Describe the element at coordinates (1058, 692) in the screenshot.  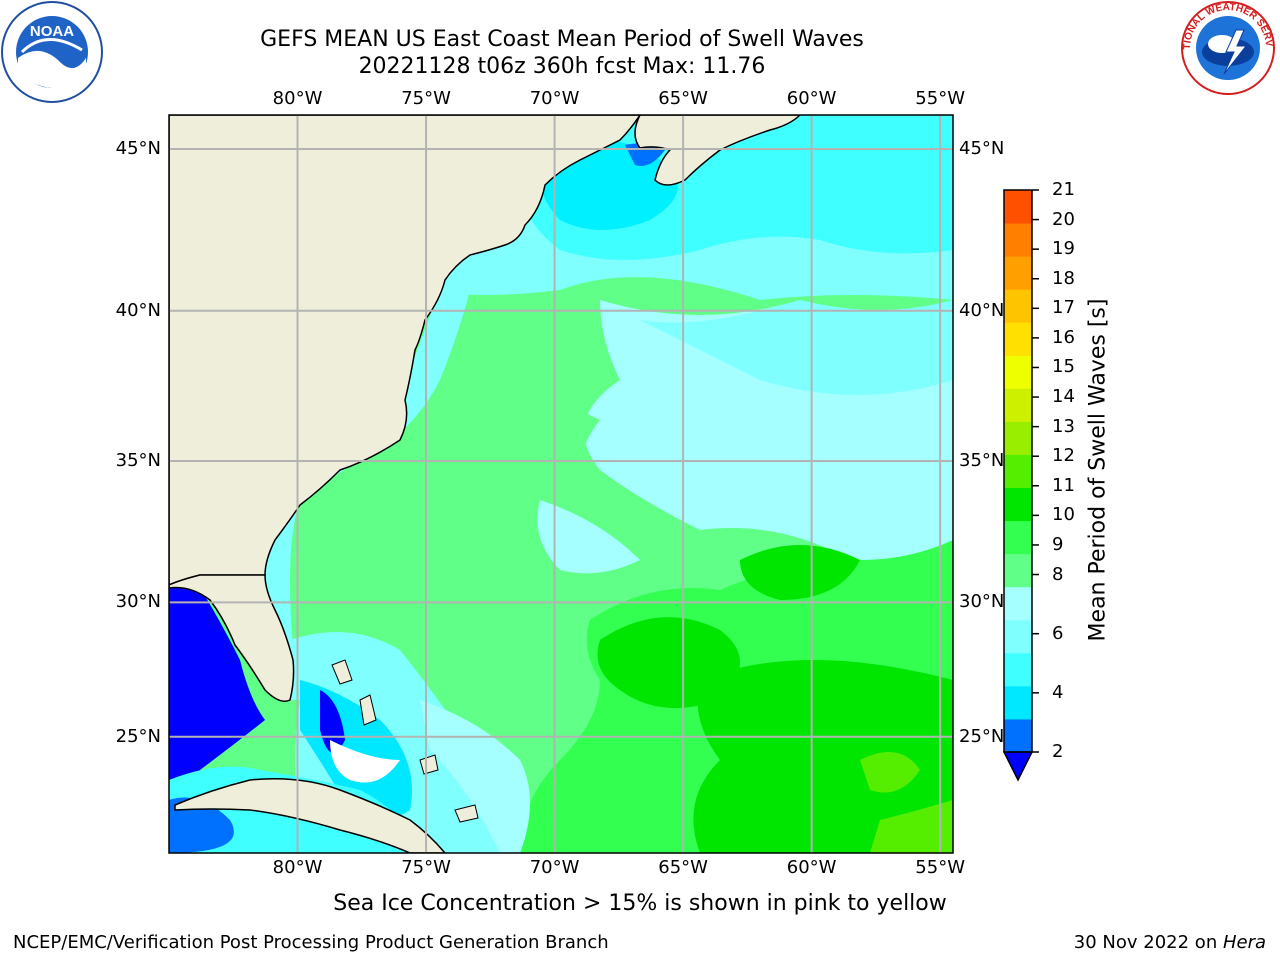
I see `colorbar-tick-1: 4` at that location.